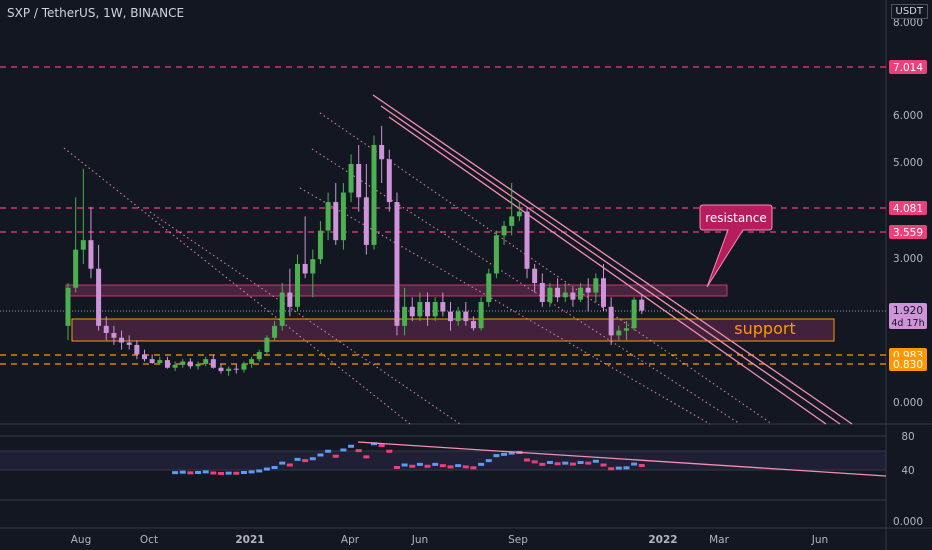 This screenshot has width=932, height=550. Describe the element at coordinates (908, 23) in the screenshot. I see `y-tick-label: 8.000` at that location.